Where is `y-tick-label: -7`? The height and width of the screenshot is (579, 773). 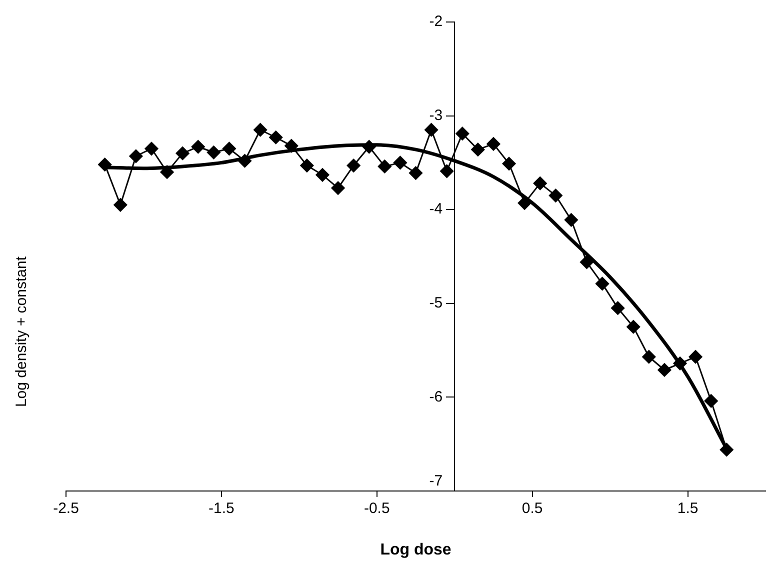 y-tick-label: -7 is located at coordinates (436, 481).